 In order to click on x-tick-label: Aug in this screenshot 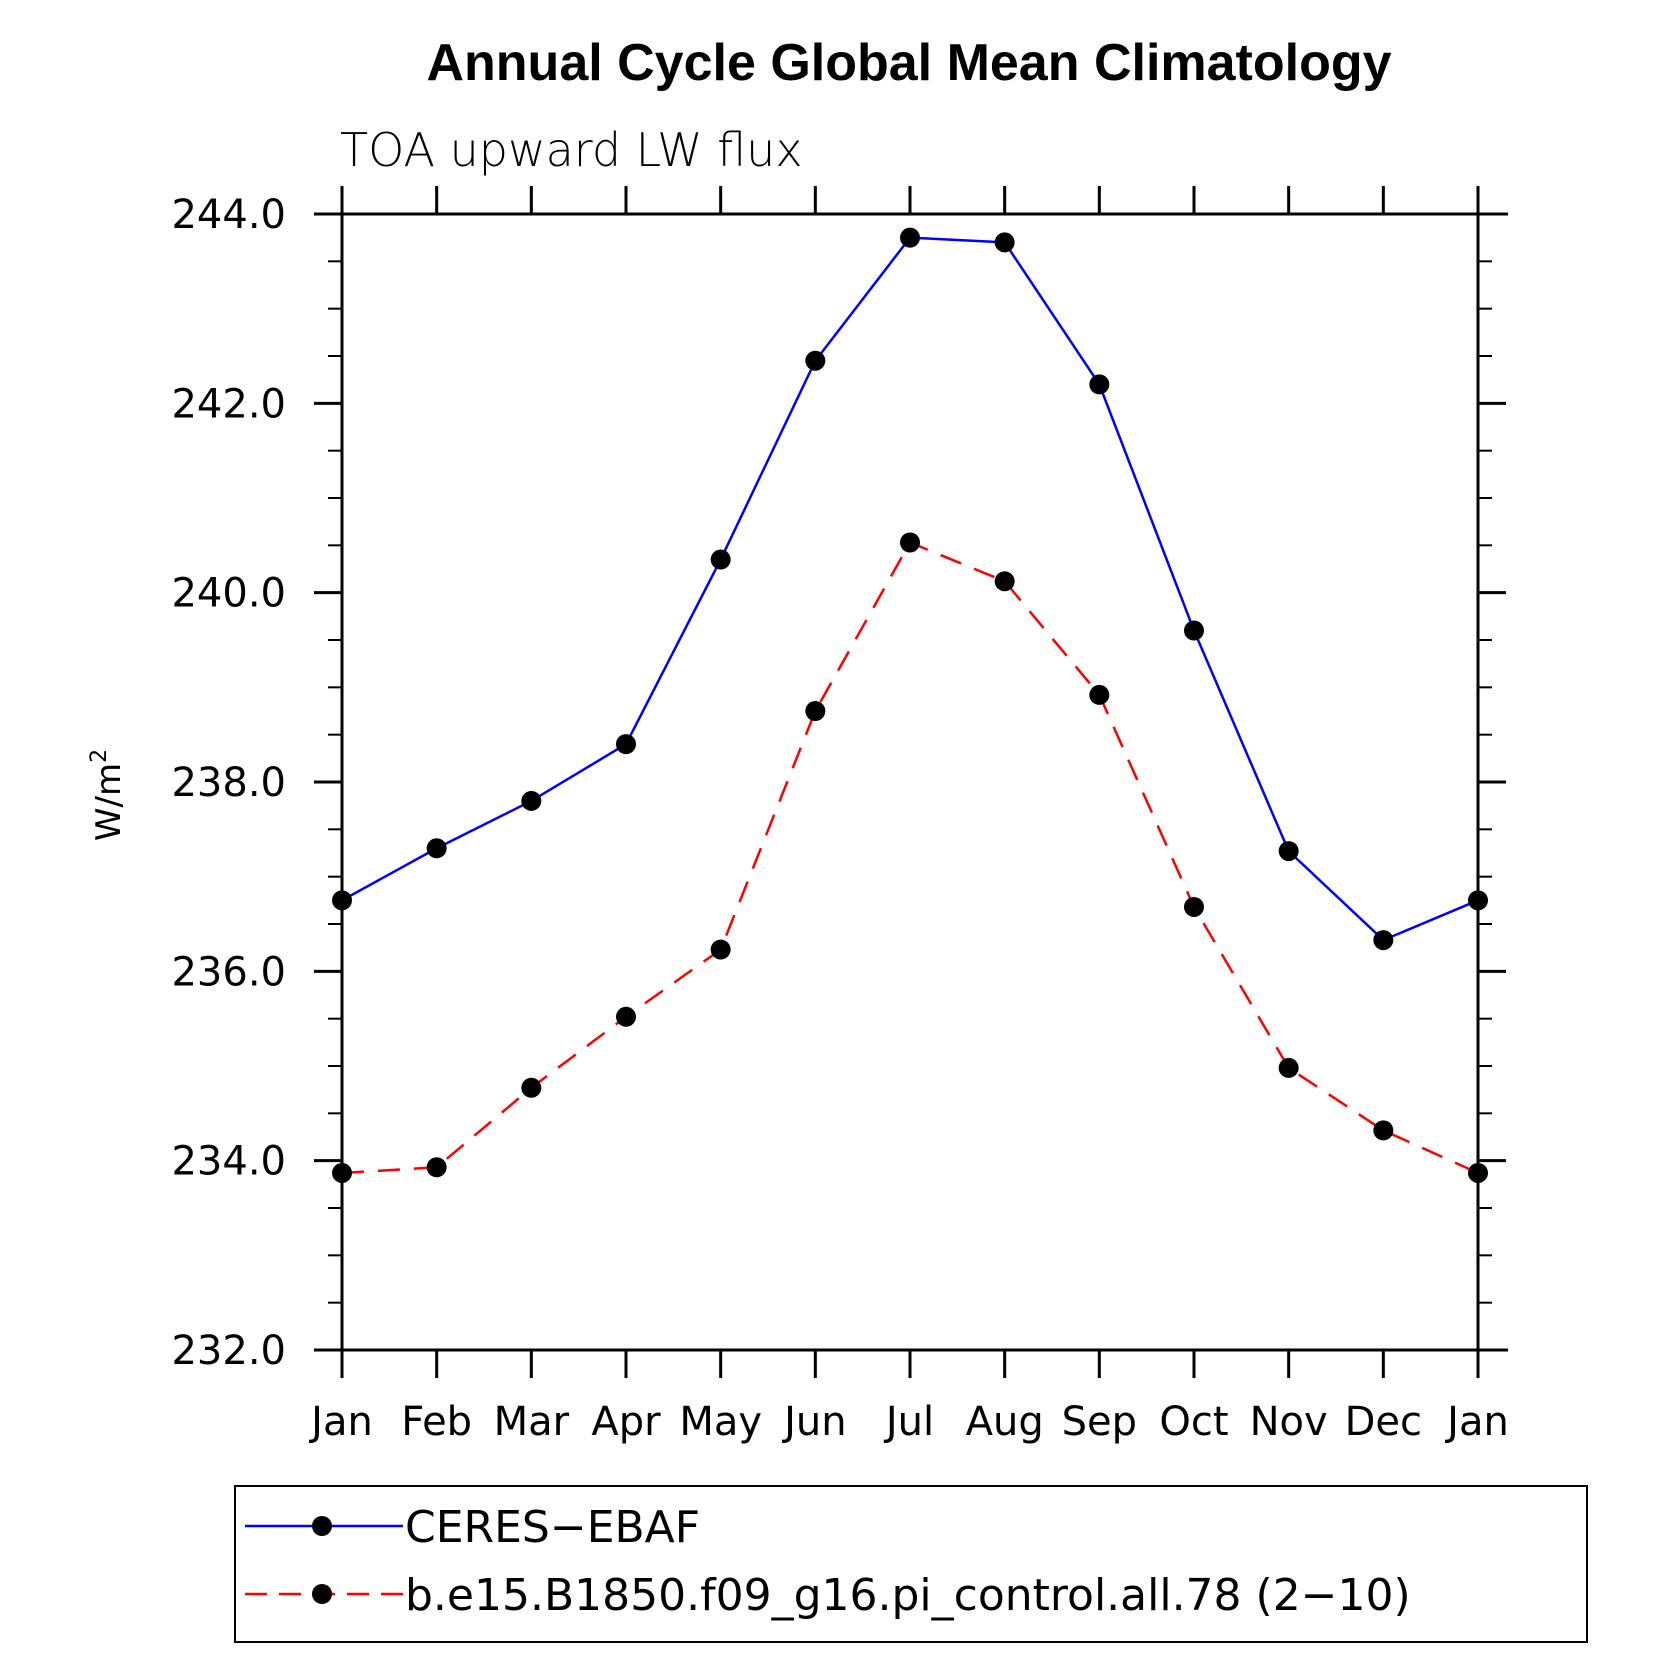, I will do `click(1005, 1422)`.